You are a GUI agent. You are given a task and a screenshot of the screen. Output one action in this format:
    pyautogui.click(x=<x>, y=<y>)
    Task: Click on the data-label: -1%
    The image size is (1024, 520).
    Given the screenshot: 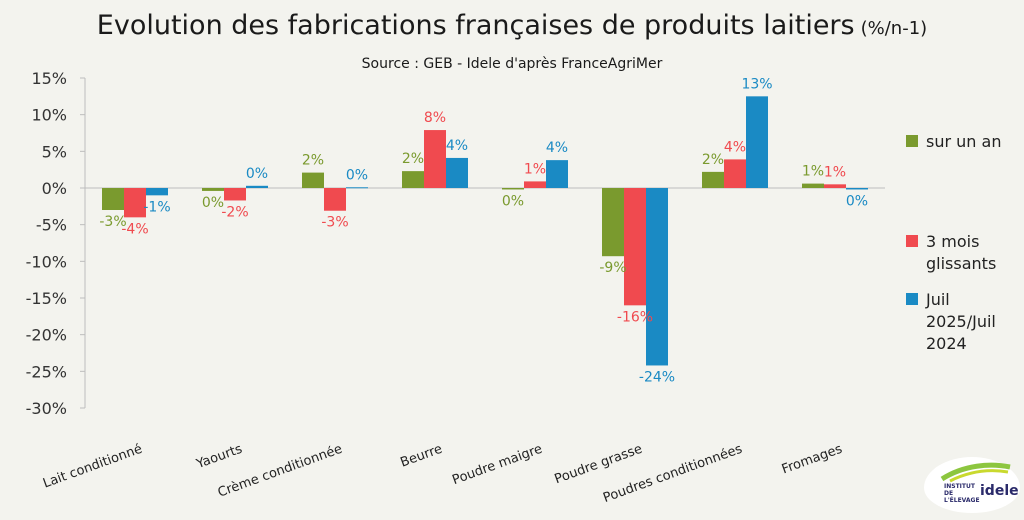 What is the action you would take?
    pyautogui.click(x=156, y=207)
    